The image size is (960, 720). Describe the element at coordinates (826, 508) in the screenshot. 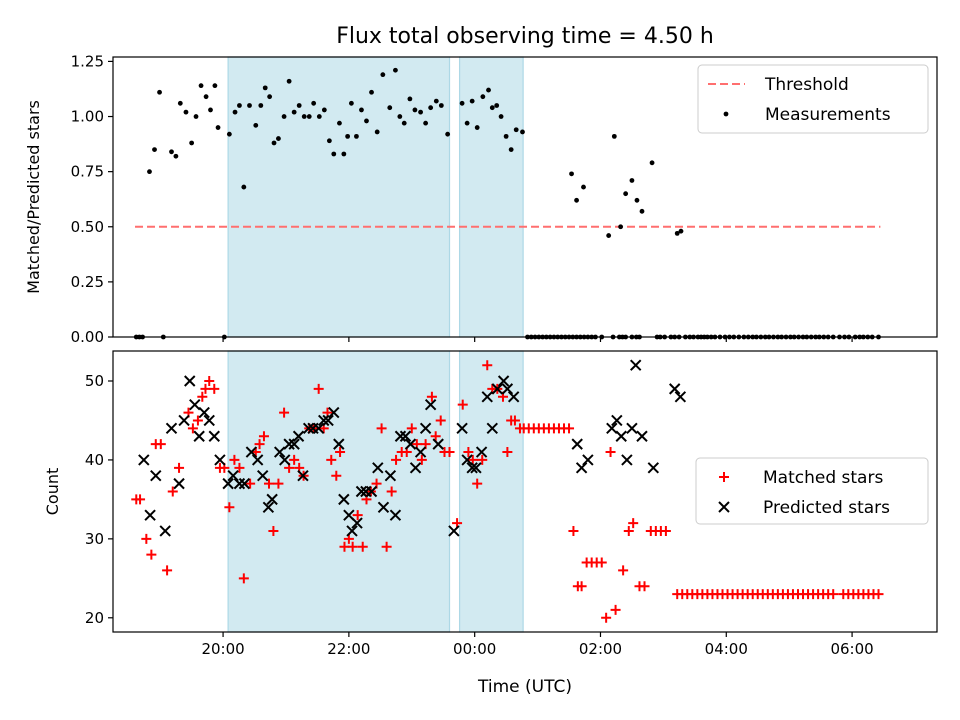

I see `legend-label: Predicted stars` at that location.